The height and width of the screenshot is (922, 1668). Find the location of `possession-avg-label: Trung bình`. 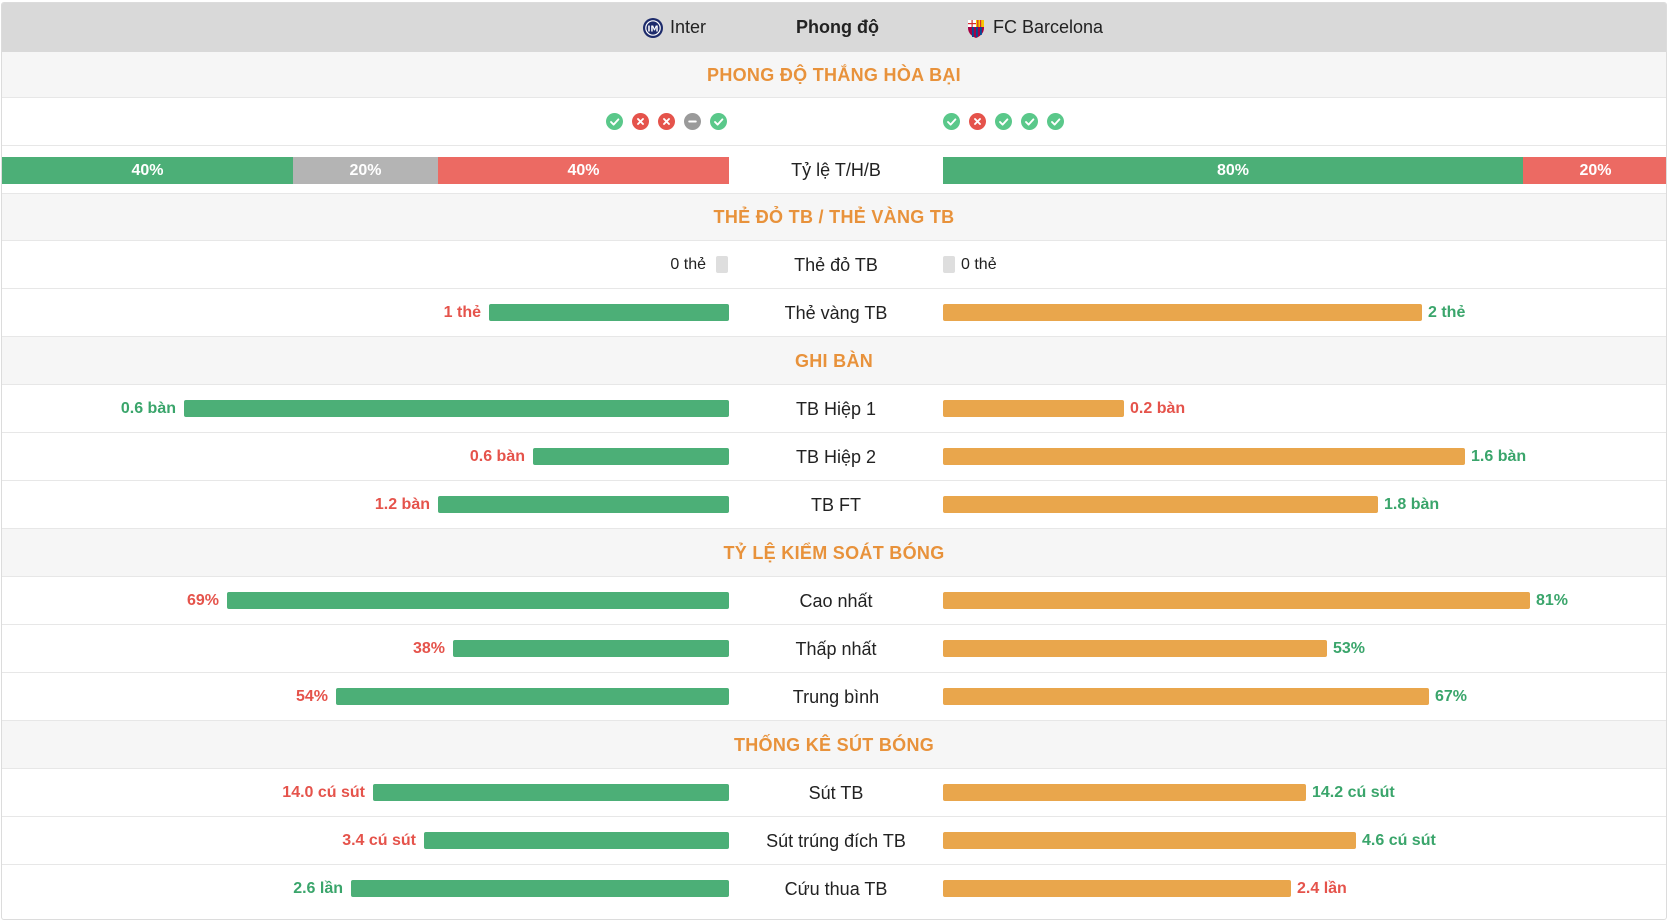

possession-avg-label: Trung bình is located at coordinates (836, 697).